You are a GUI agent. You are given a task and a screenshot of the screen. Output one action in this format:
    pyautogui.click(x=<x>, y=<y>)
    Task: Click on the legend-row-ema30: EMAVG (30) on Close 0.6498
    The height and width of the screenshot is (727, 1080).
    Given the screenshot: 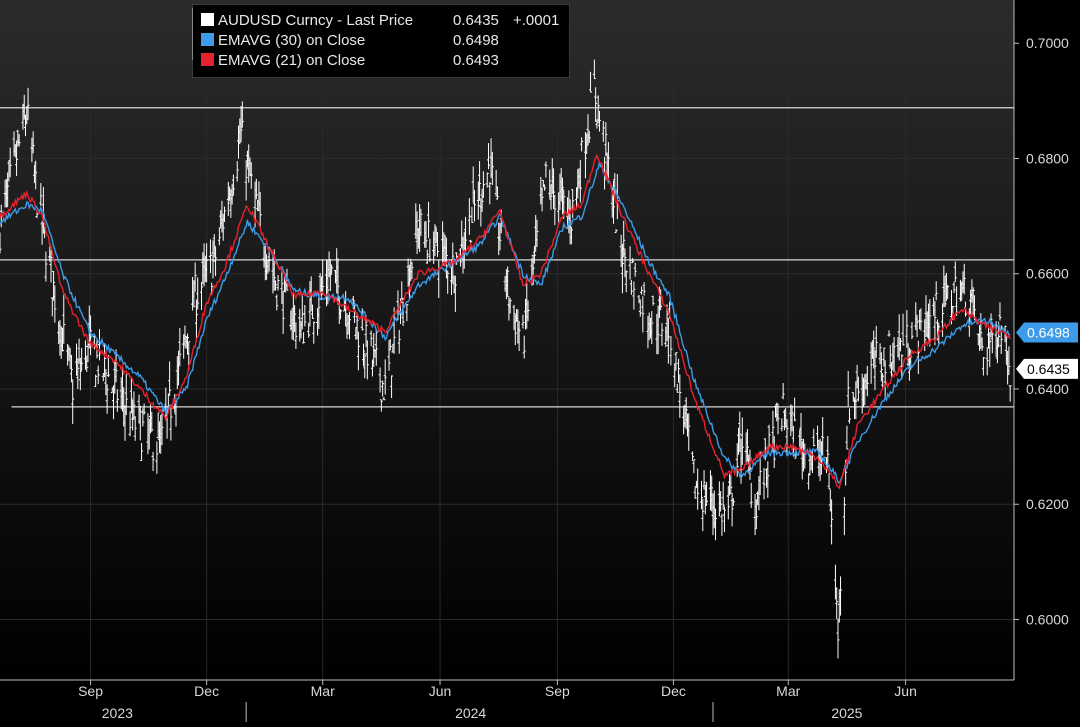 What is the action you would take?
    pyautogui.click(x=381, y=41)
    